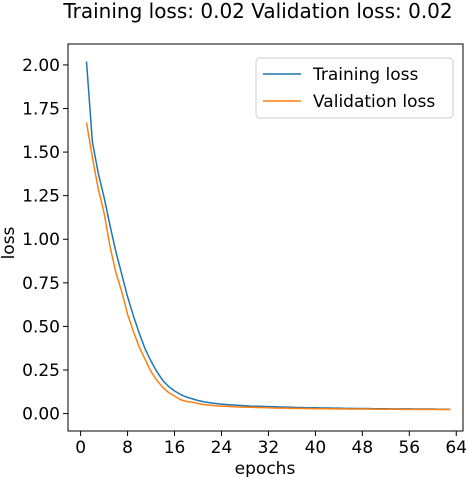  What do you see at coordinates (175, 448) in the screenshot?
I see `x-tick-label: 16` at bounding box center [175, 448].